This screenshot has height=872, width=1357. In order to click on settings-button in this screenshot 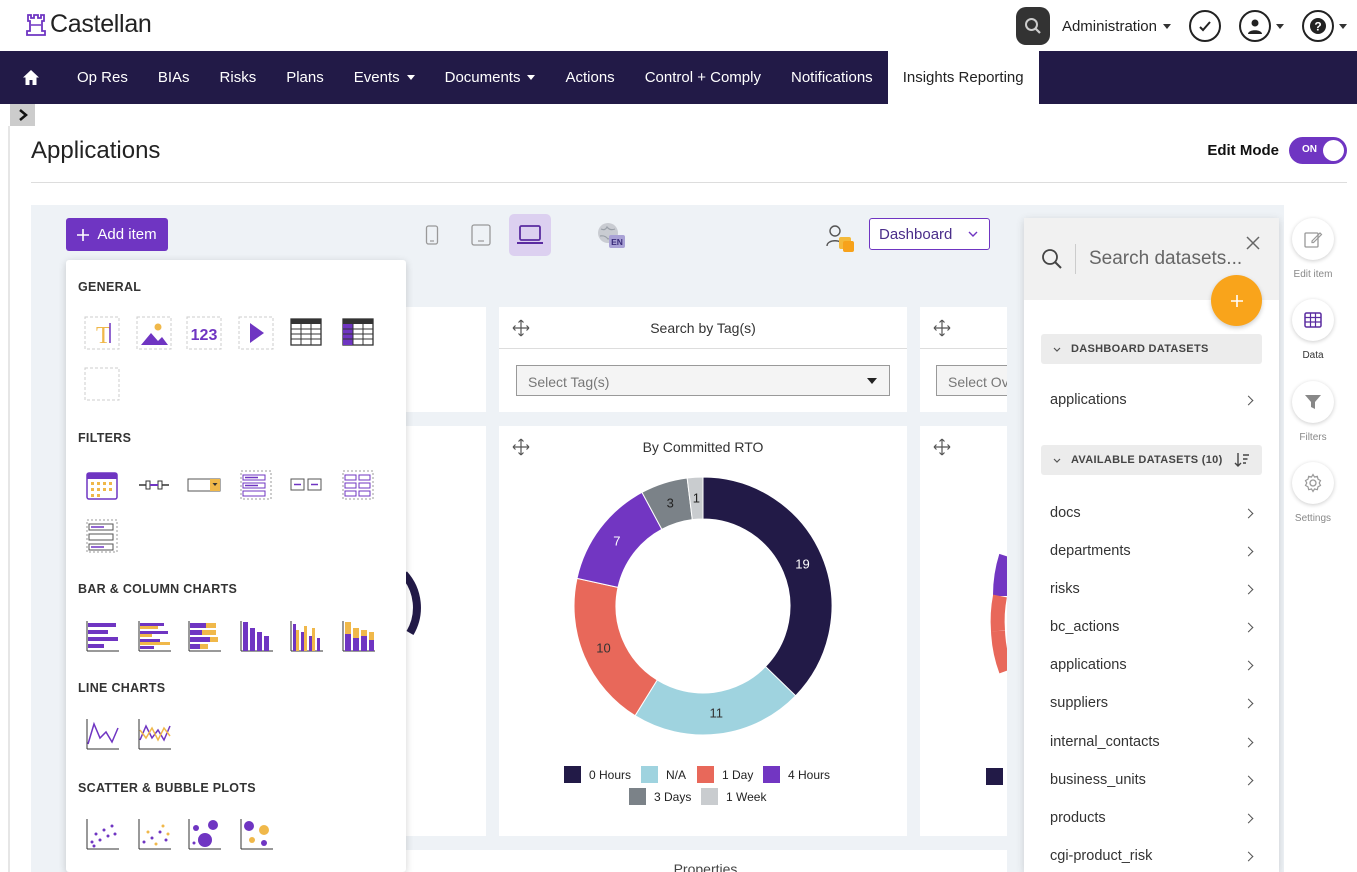, I will do `click(1313, 483)`.